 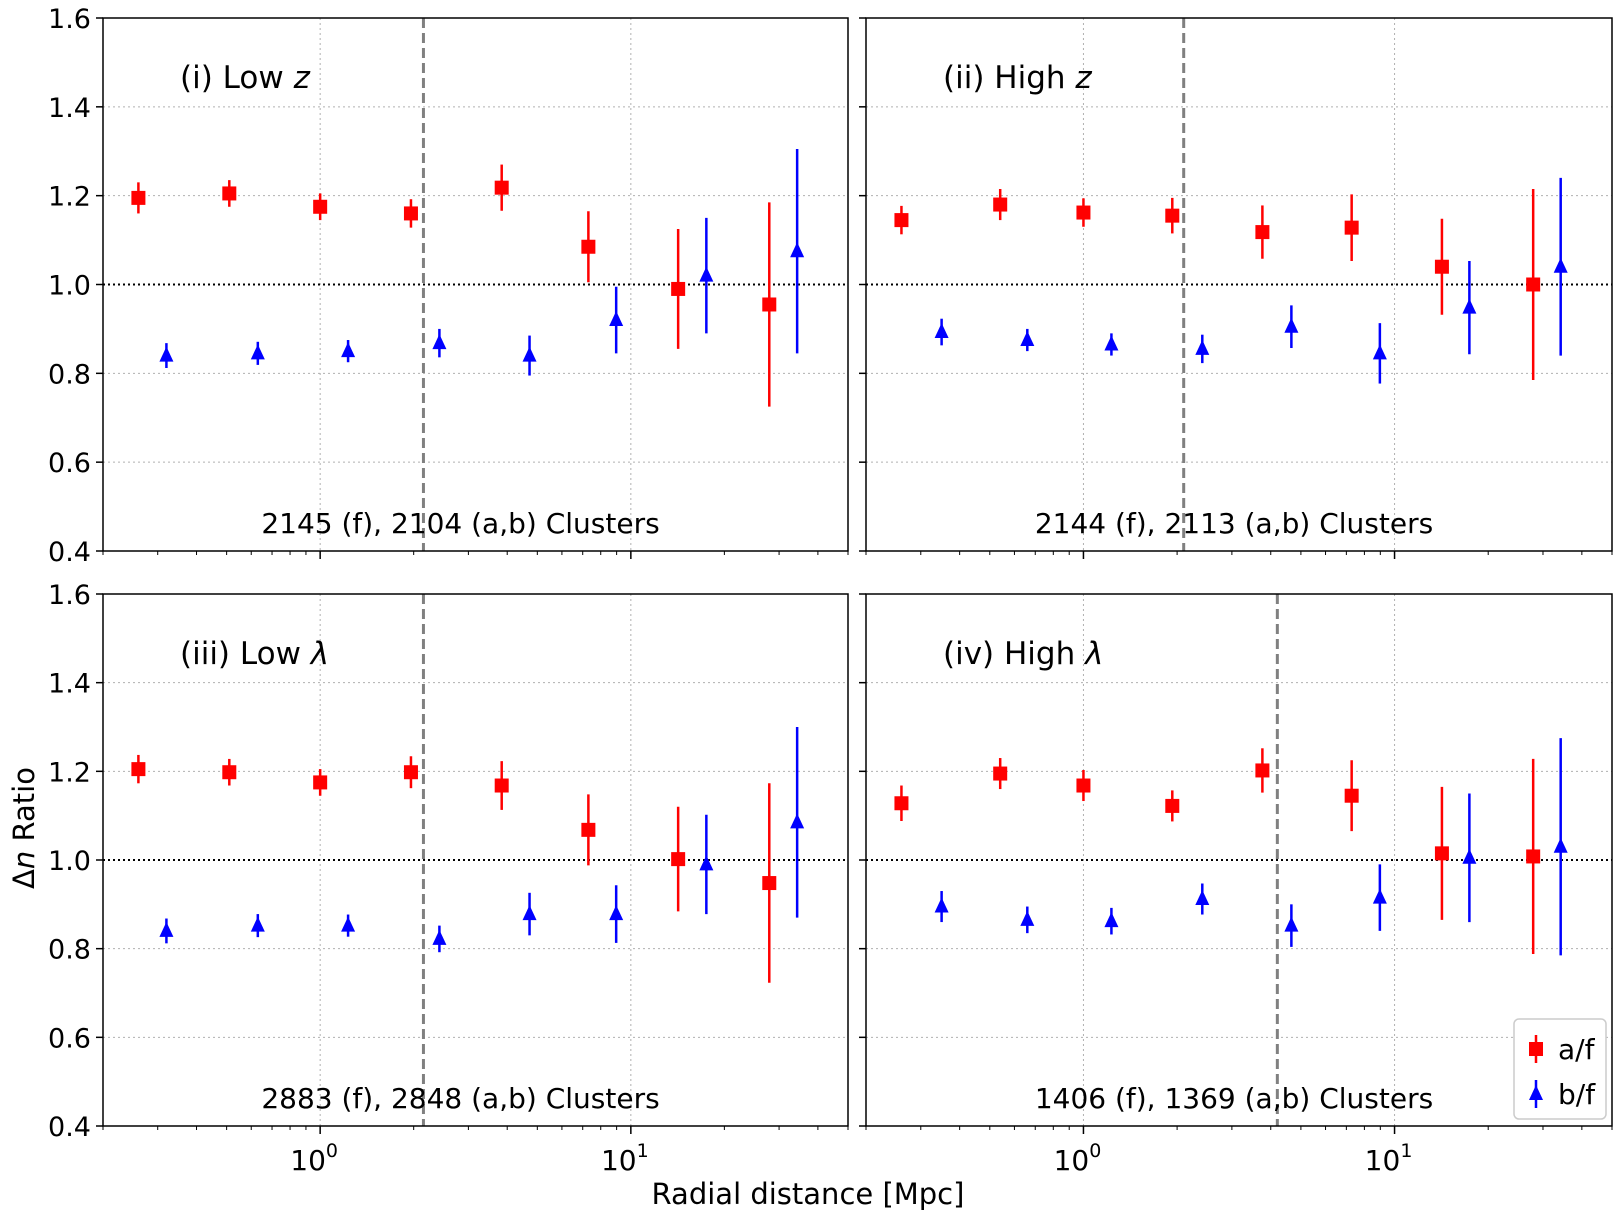 I want to click on panel-title-prefix: (iii) Low, so click(x=245, y=654).